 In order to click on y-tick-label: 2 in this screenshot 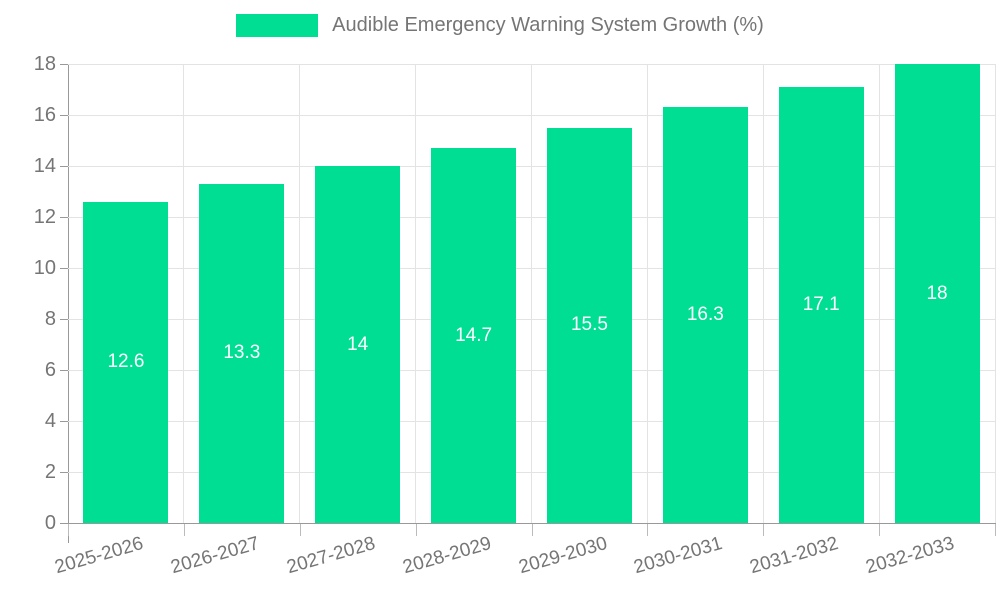, I will do `click(50, 472)`.